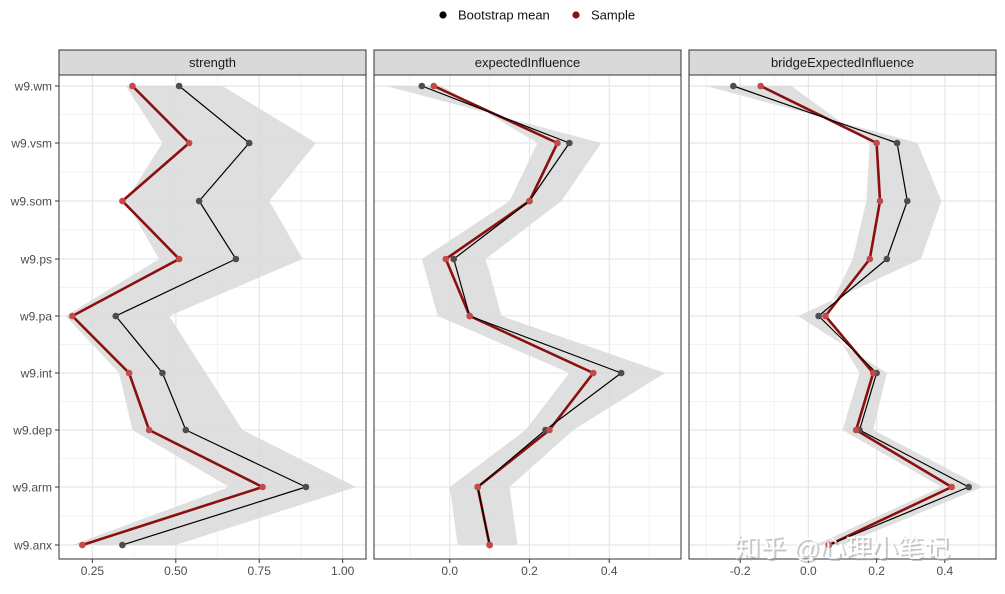 The width and height of the screenshot is (1005, 594). Describe the element at coordinates (343, 571) in the screenshot. I see `x-tick-label-0-3: 1.00` at that location.